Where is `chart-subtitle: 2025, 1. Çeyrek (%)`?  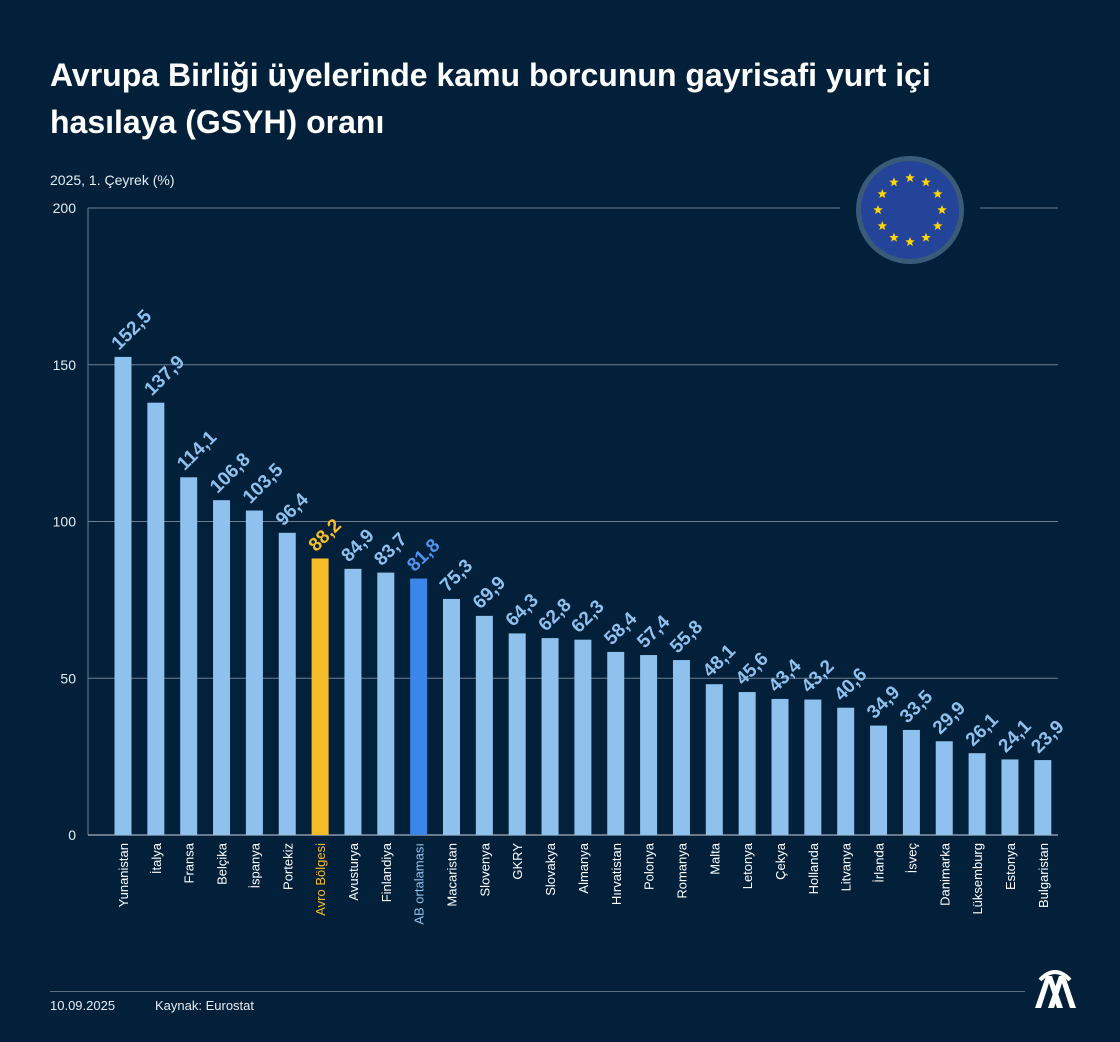
chart-subtitle: 2025, 1. Çeyrek (%) is located at coordinates (112, 180).